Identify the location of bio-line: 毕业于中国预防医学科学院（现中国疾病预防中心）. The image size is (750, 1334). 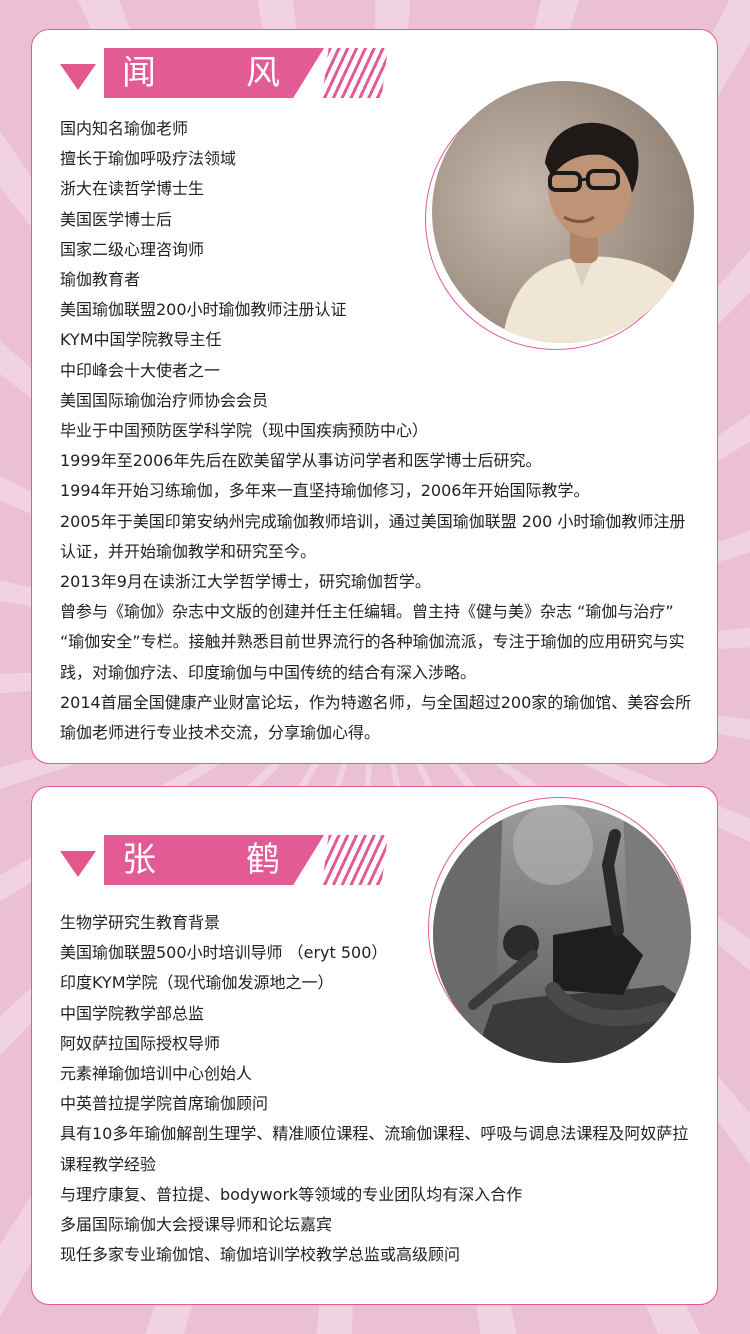
(244, 431).